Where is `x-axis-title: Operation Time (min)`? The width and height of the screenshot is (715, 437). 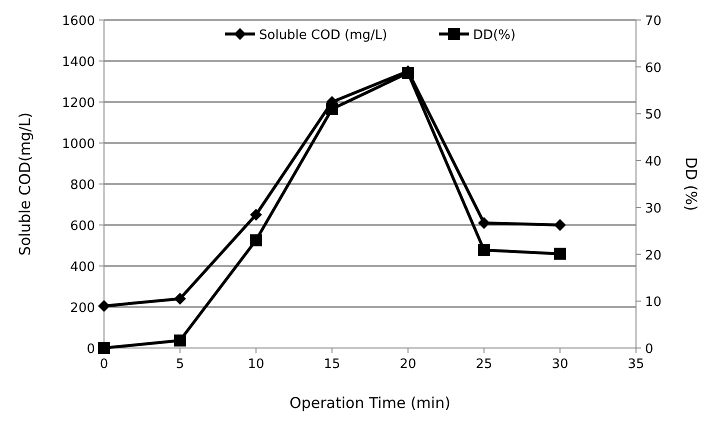 x-axis-title: Operation Time (min) is located at coordinates (370, 403).